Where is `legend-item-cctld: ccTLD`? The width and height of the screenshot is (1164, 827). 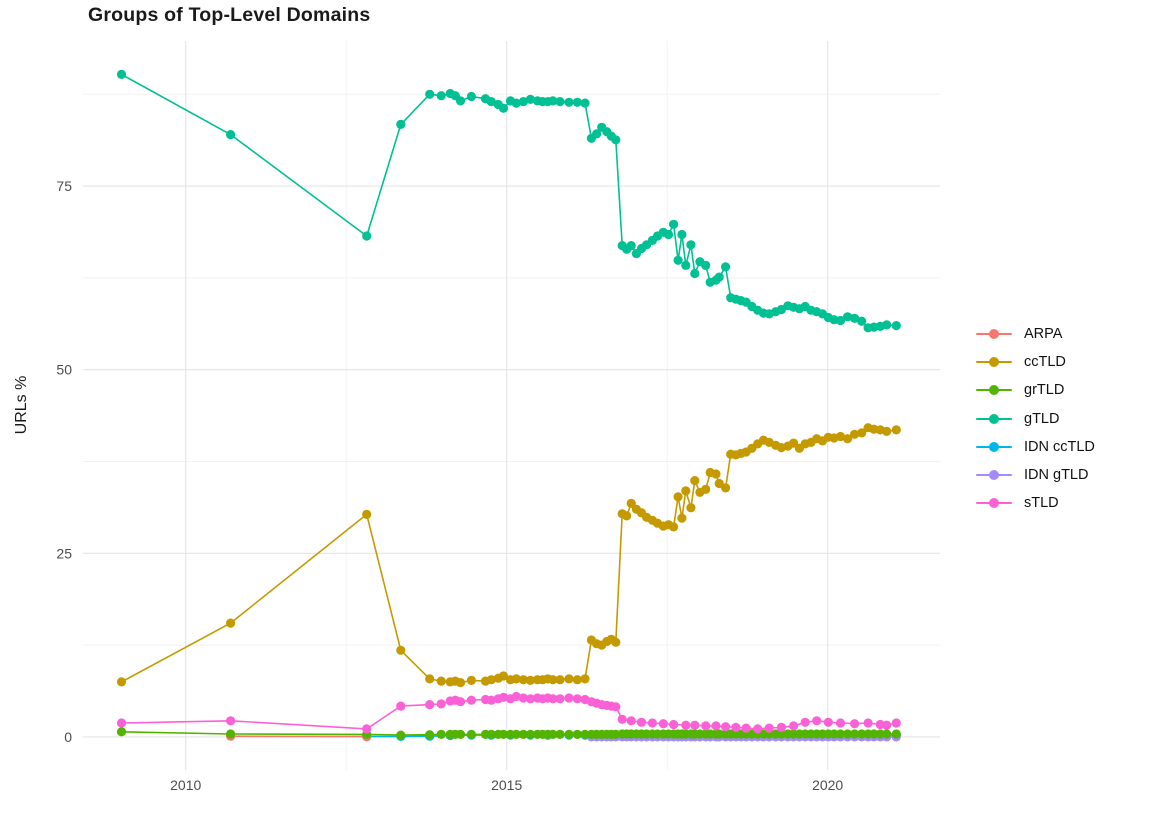
legend-item-cctld: ccTLD is located at coordinates (1035, 362).